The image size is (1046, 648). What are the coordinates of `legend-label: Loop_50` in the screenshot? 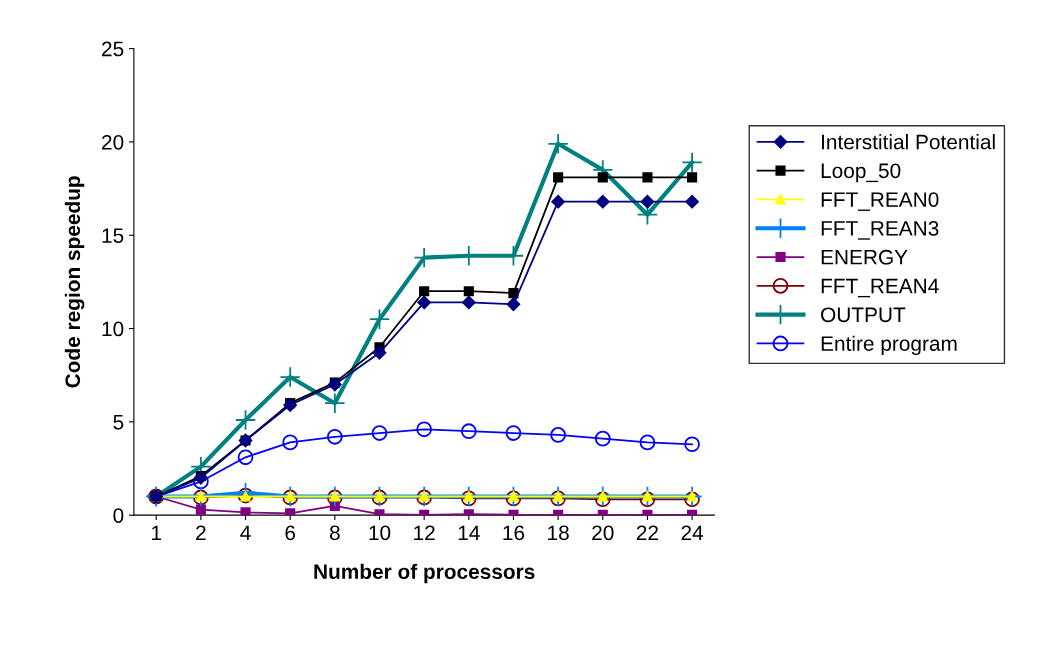 It's located at (861, 173).